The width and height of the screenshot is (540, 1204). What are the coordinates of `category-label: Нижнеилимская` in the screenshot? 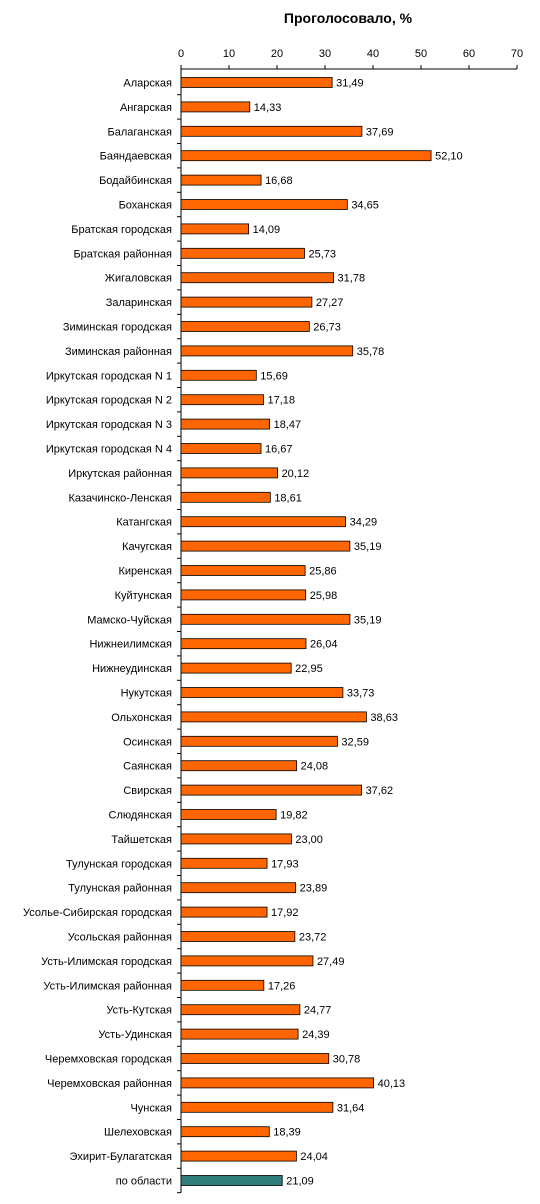 It's located at (130, 645).